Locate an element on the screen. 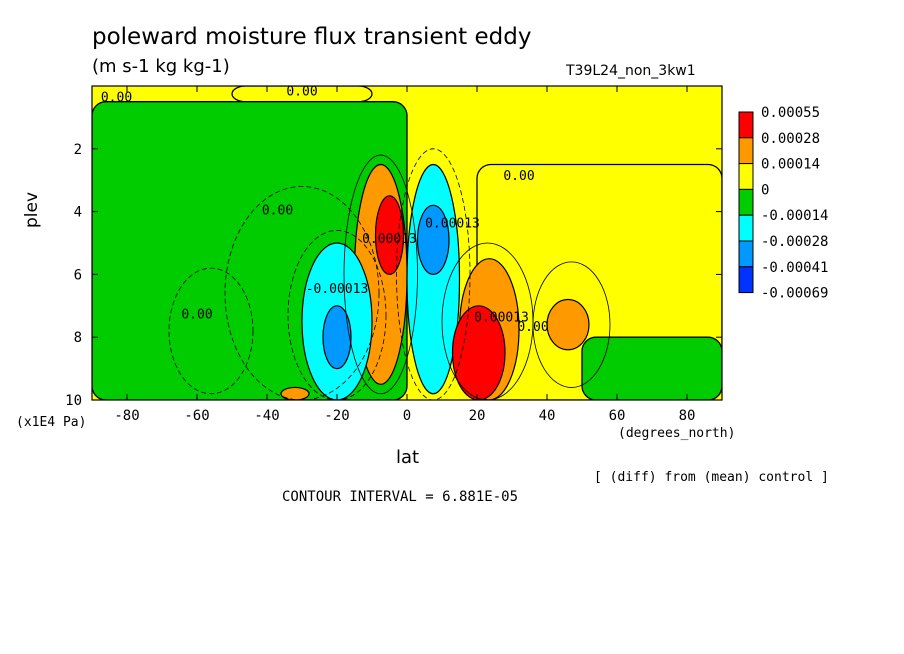  colorbar-label: 0.00014 is located at coordinates (790, 165).